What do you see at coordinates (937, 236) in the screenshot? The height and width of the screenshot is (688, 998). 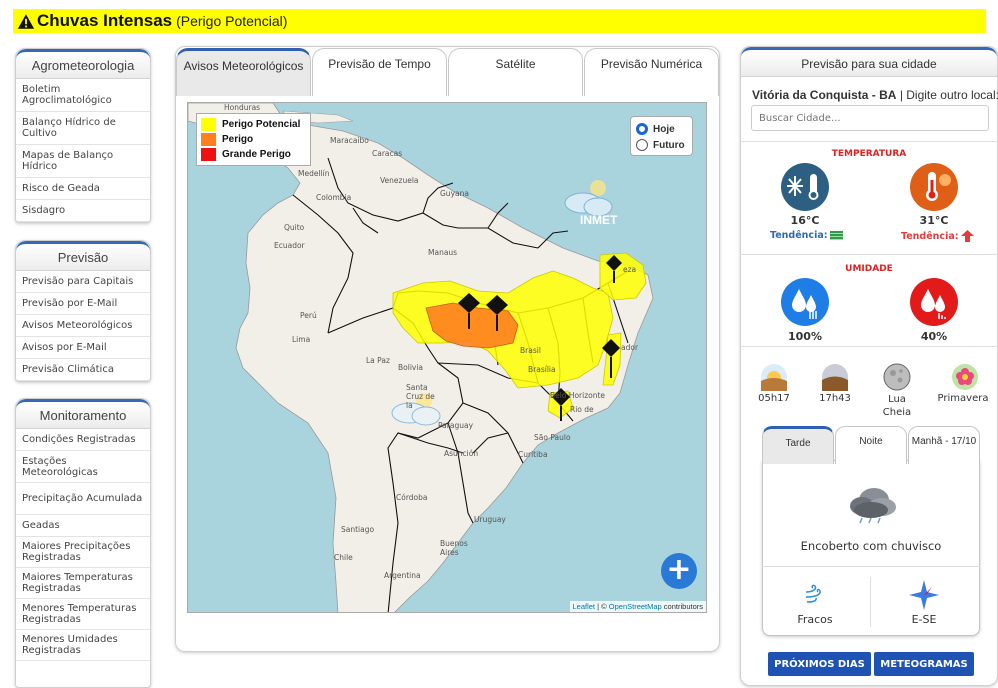 I see `trend-max: Tendência:` at bounding box center [937, 236].